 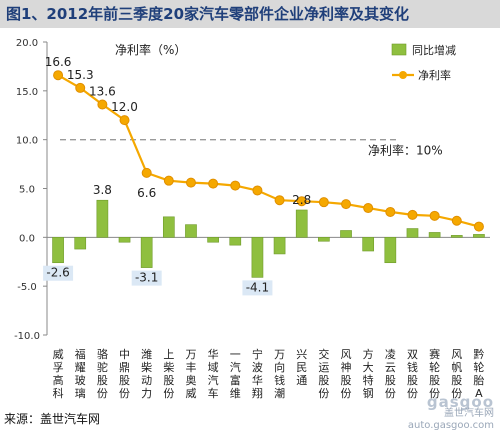 I want to click on chart-title: 图1、2012年前三季度20家汽车零部件企业净利率及其变化, so click(x=250, y=14).